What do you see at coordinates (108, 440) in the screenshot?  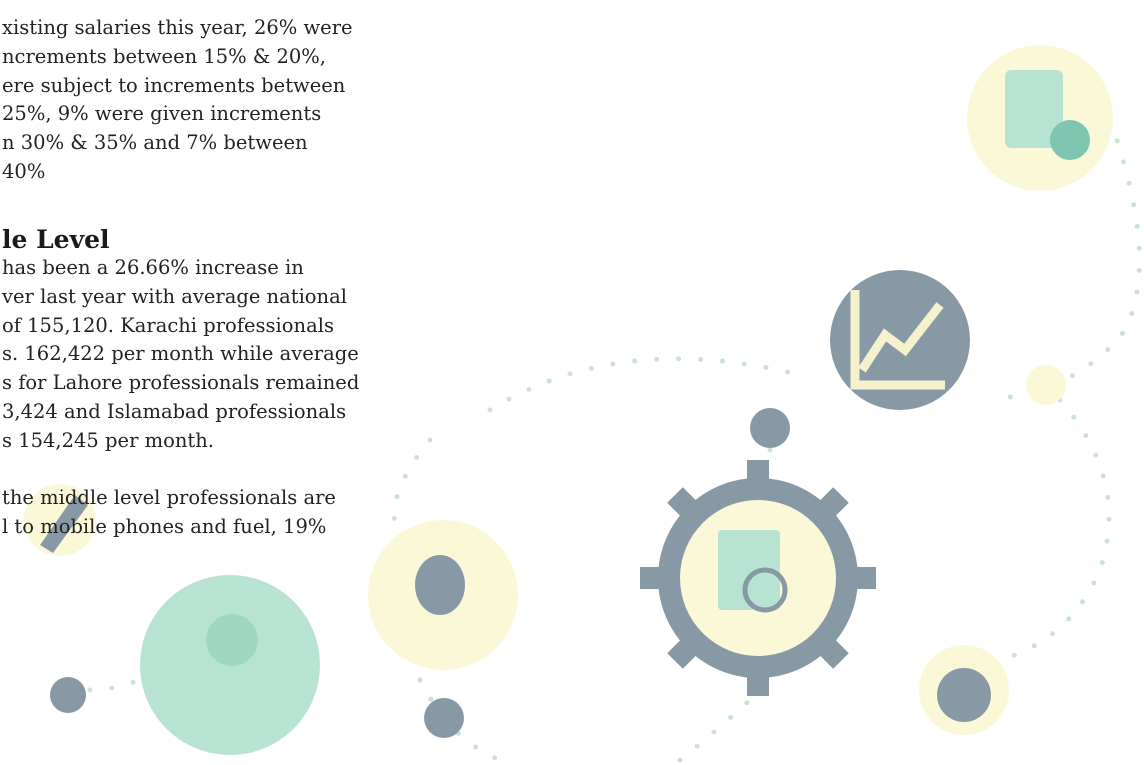 I see `text-line: s 154,245 per month.` at bounding box center [108, 440].